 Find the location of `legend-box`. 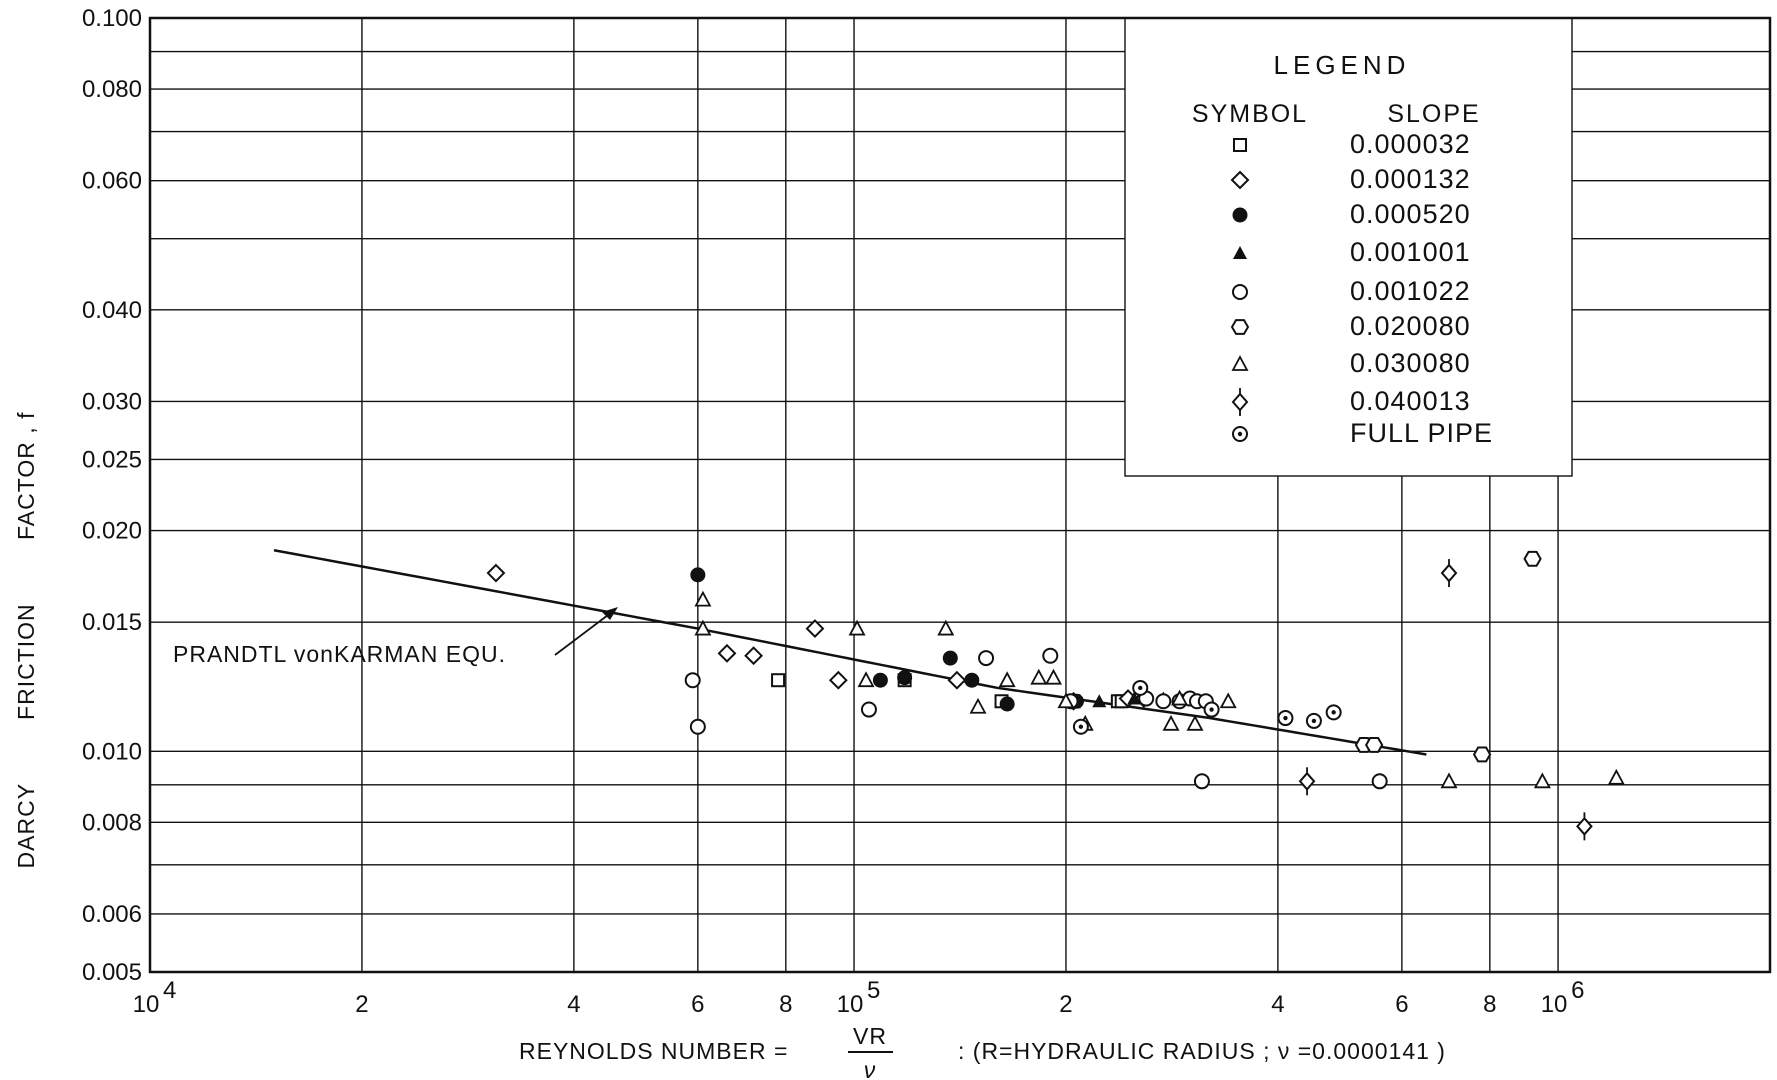

legend-box is located at coordinates (1348, 247).